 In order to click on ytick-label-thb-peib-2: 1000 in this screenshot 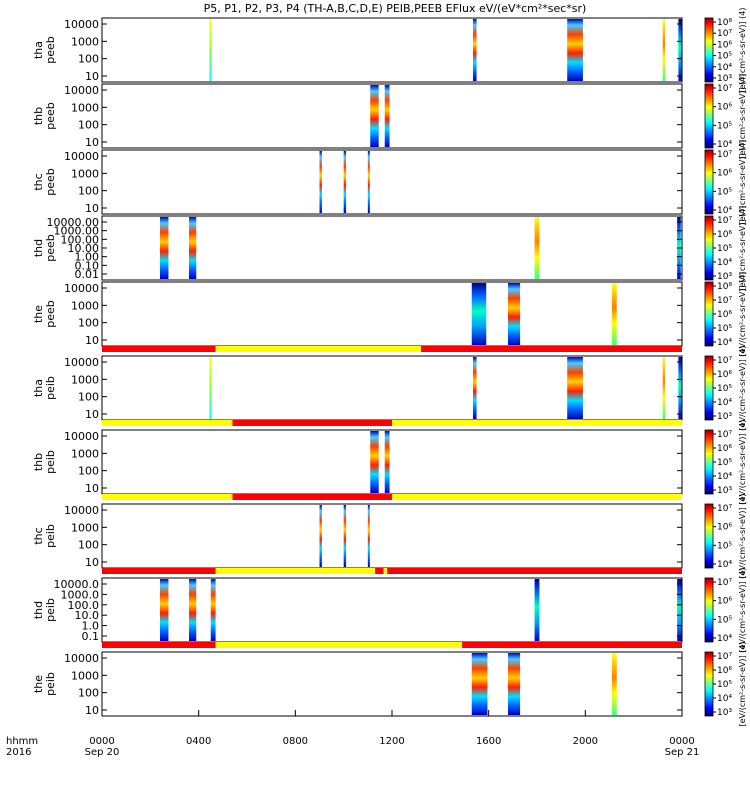, I will do `click(85, 453)`.